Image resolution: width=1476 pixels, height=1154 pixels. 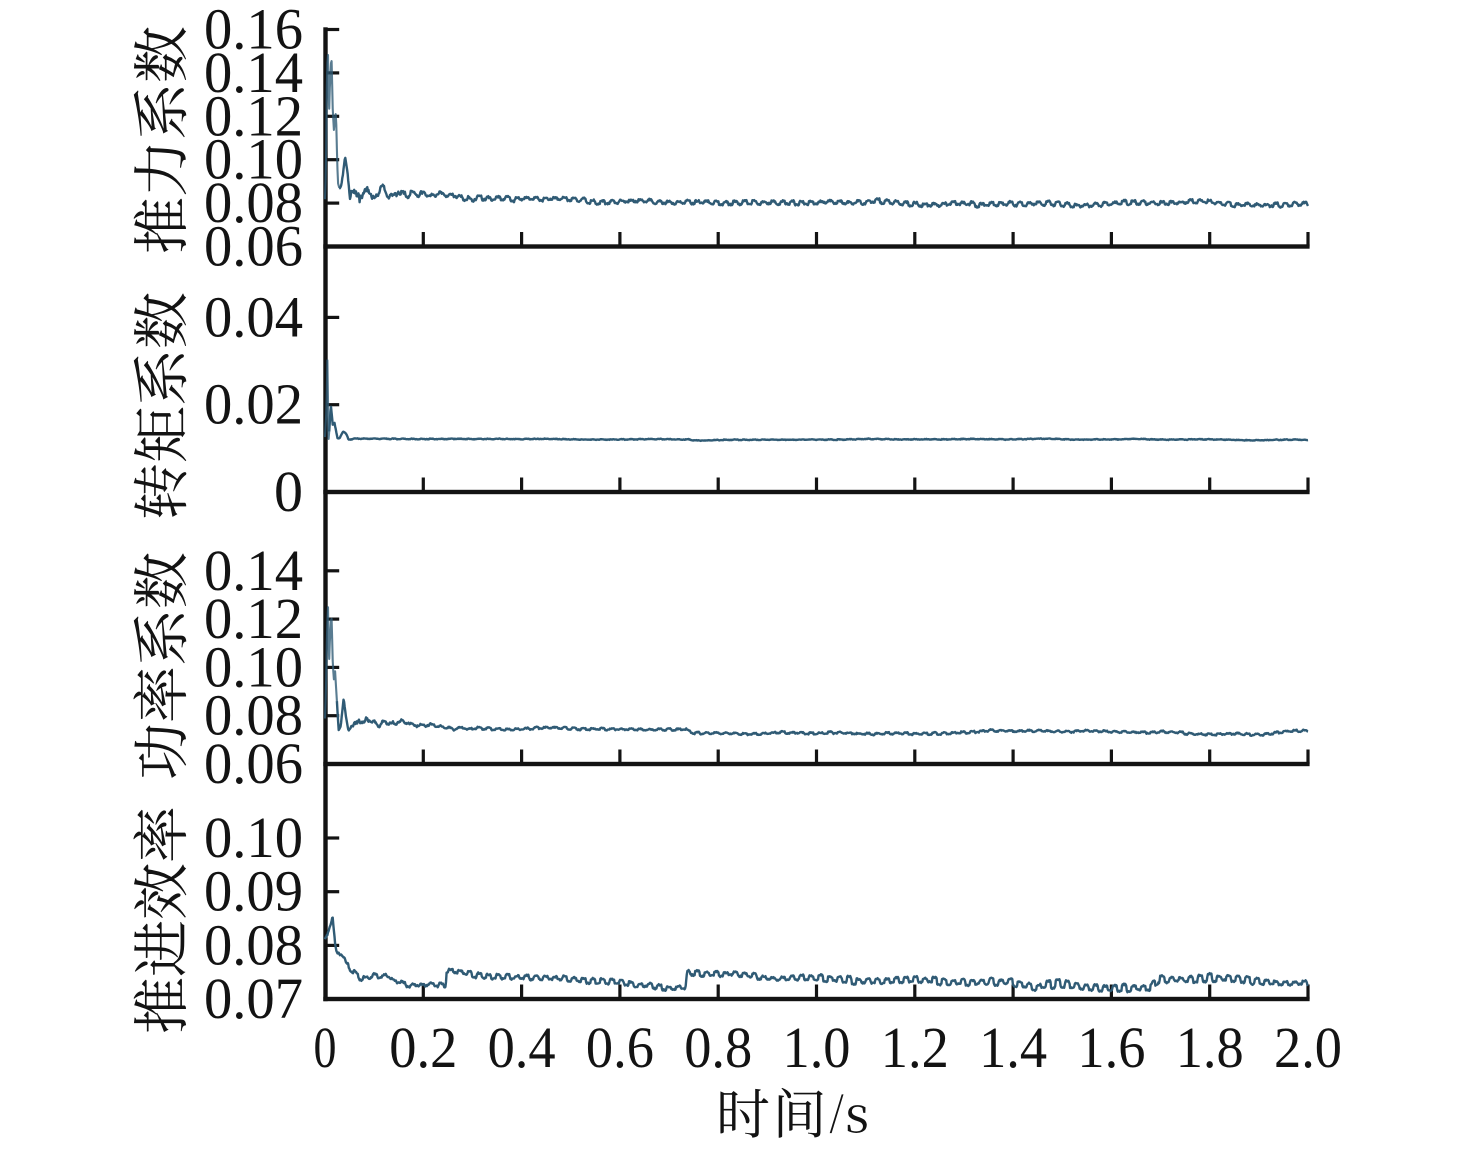 What do you see at coordinates (253, 998) in the screenshot?
I see `svg-text: 0.07` at bounding box center [253, 998].